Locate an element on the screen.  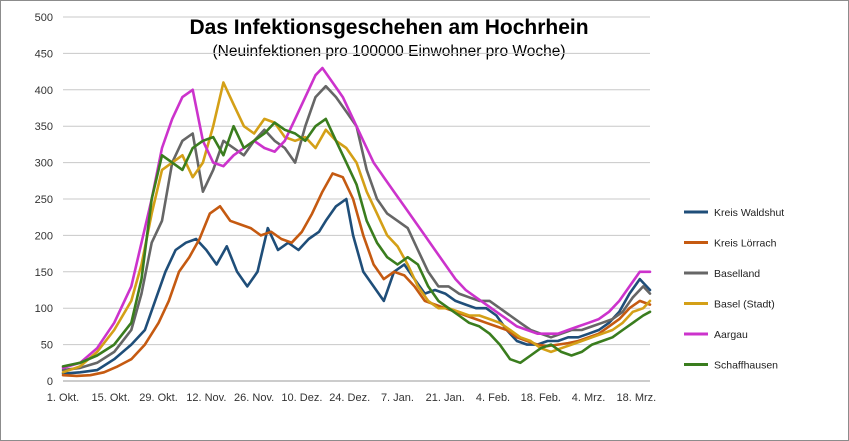
y-tick-label: 250 is located at coordinates (44, 200).